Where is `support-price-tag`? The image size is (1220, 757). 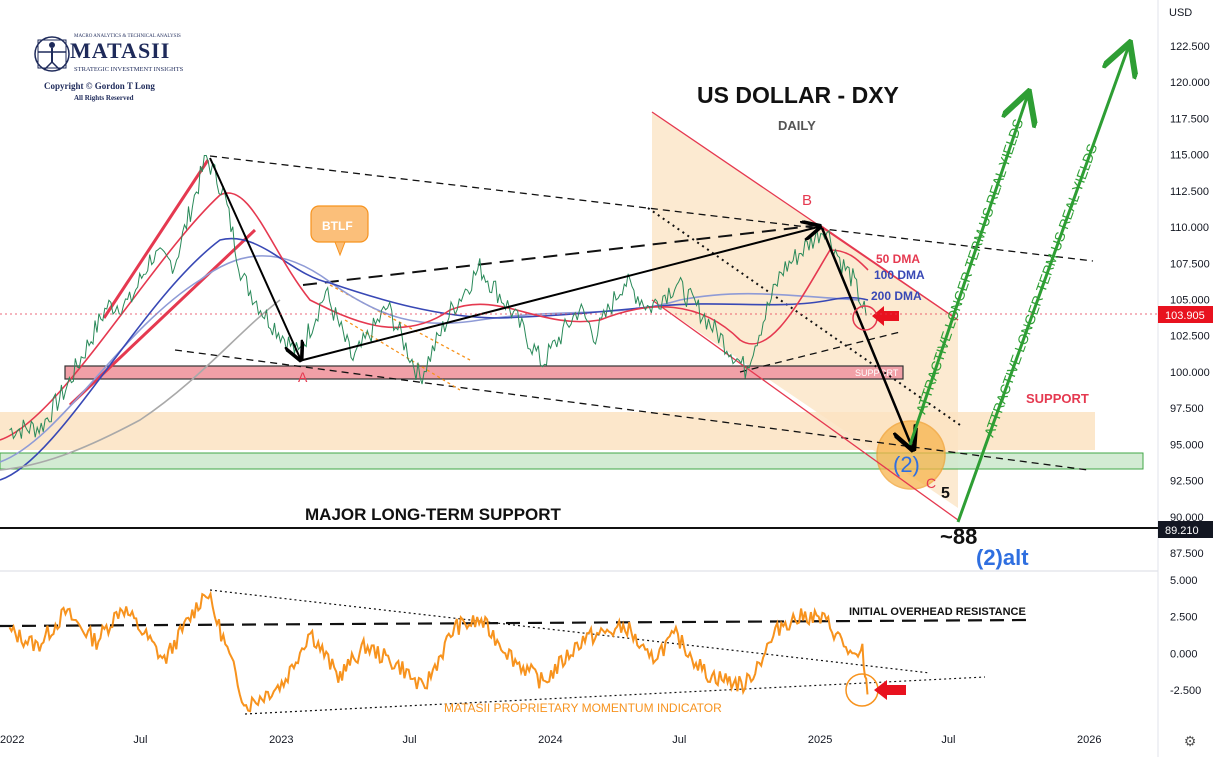
support-price-tag is located at coordinates (1185, 529).